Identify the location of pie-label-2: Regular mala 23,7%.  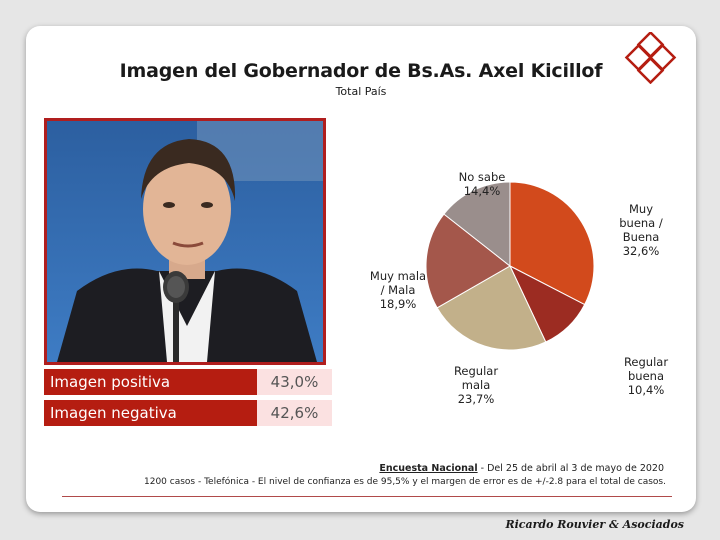
(476, 385).